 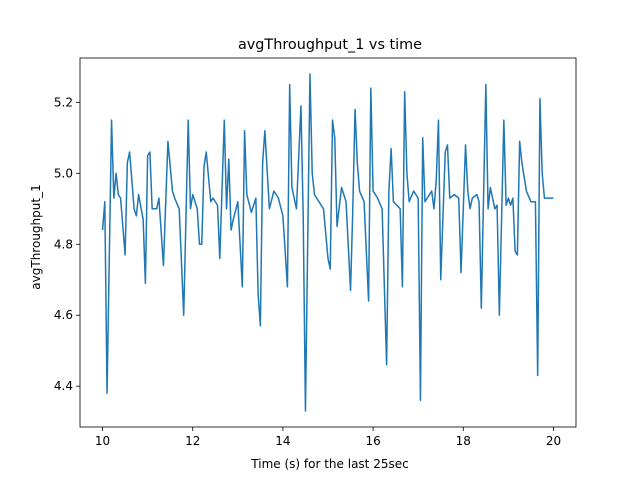 I want to click on y-tick-label: 4.6, so click(x=63, y=315).